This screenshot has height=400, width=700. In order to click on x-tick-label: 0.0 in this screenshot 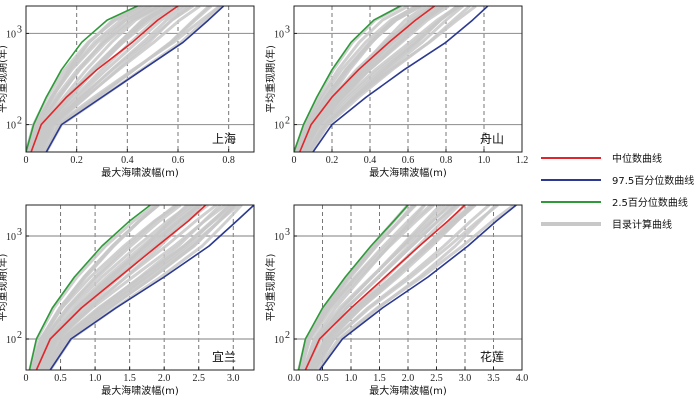, I will do `click(294, 378)`.